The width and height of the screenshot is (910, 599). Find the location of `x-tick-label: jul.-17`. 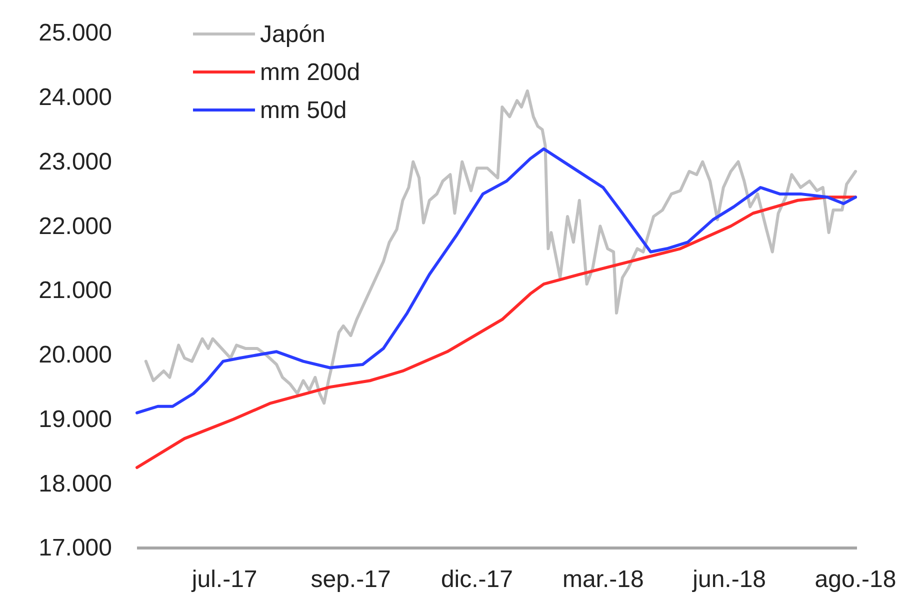

x-tick-label: jul.-17 is located at coordinates (224, 580).